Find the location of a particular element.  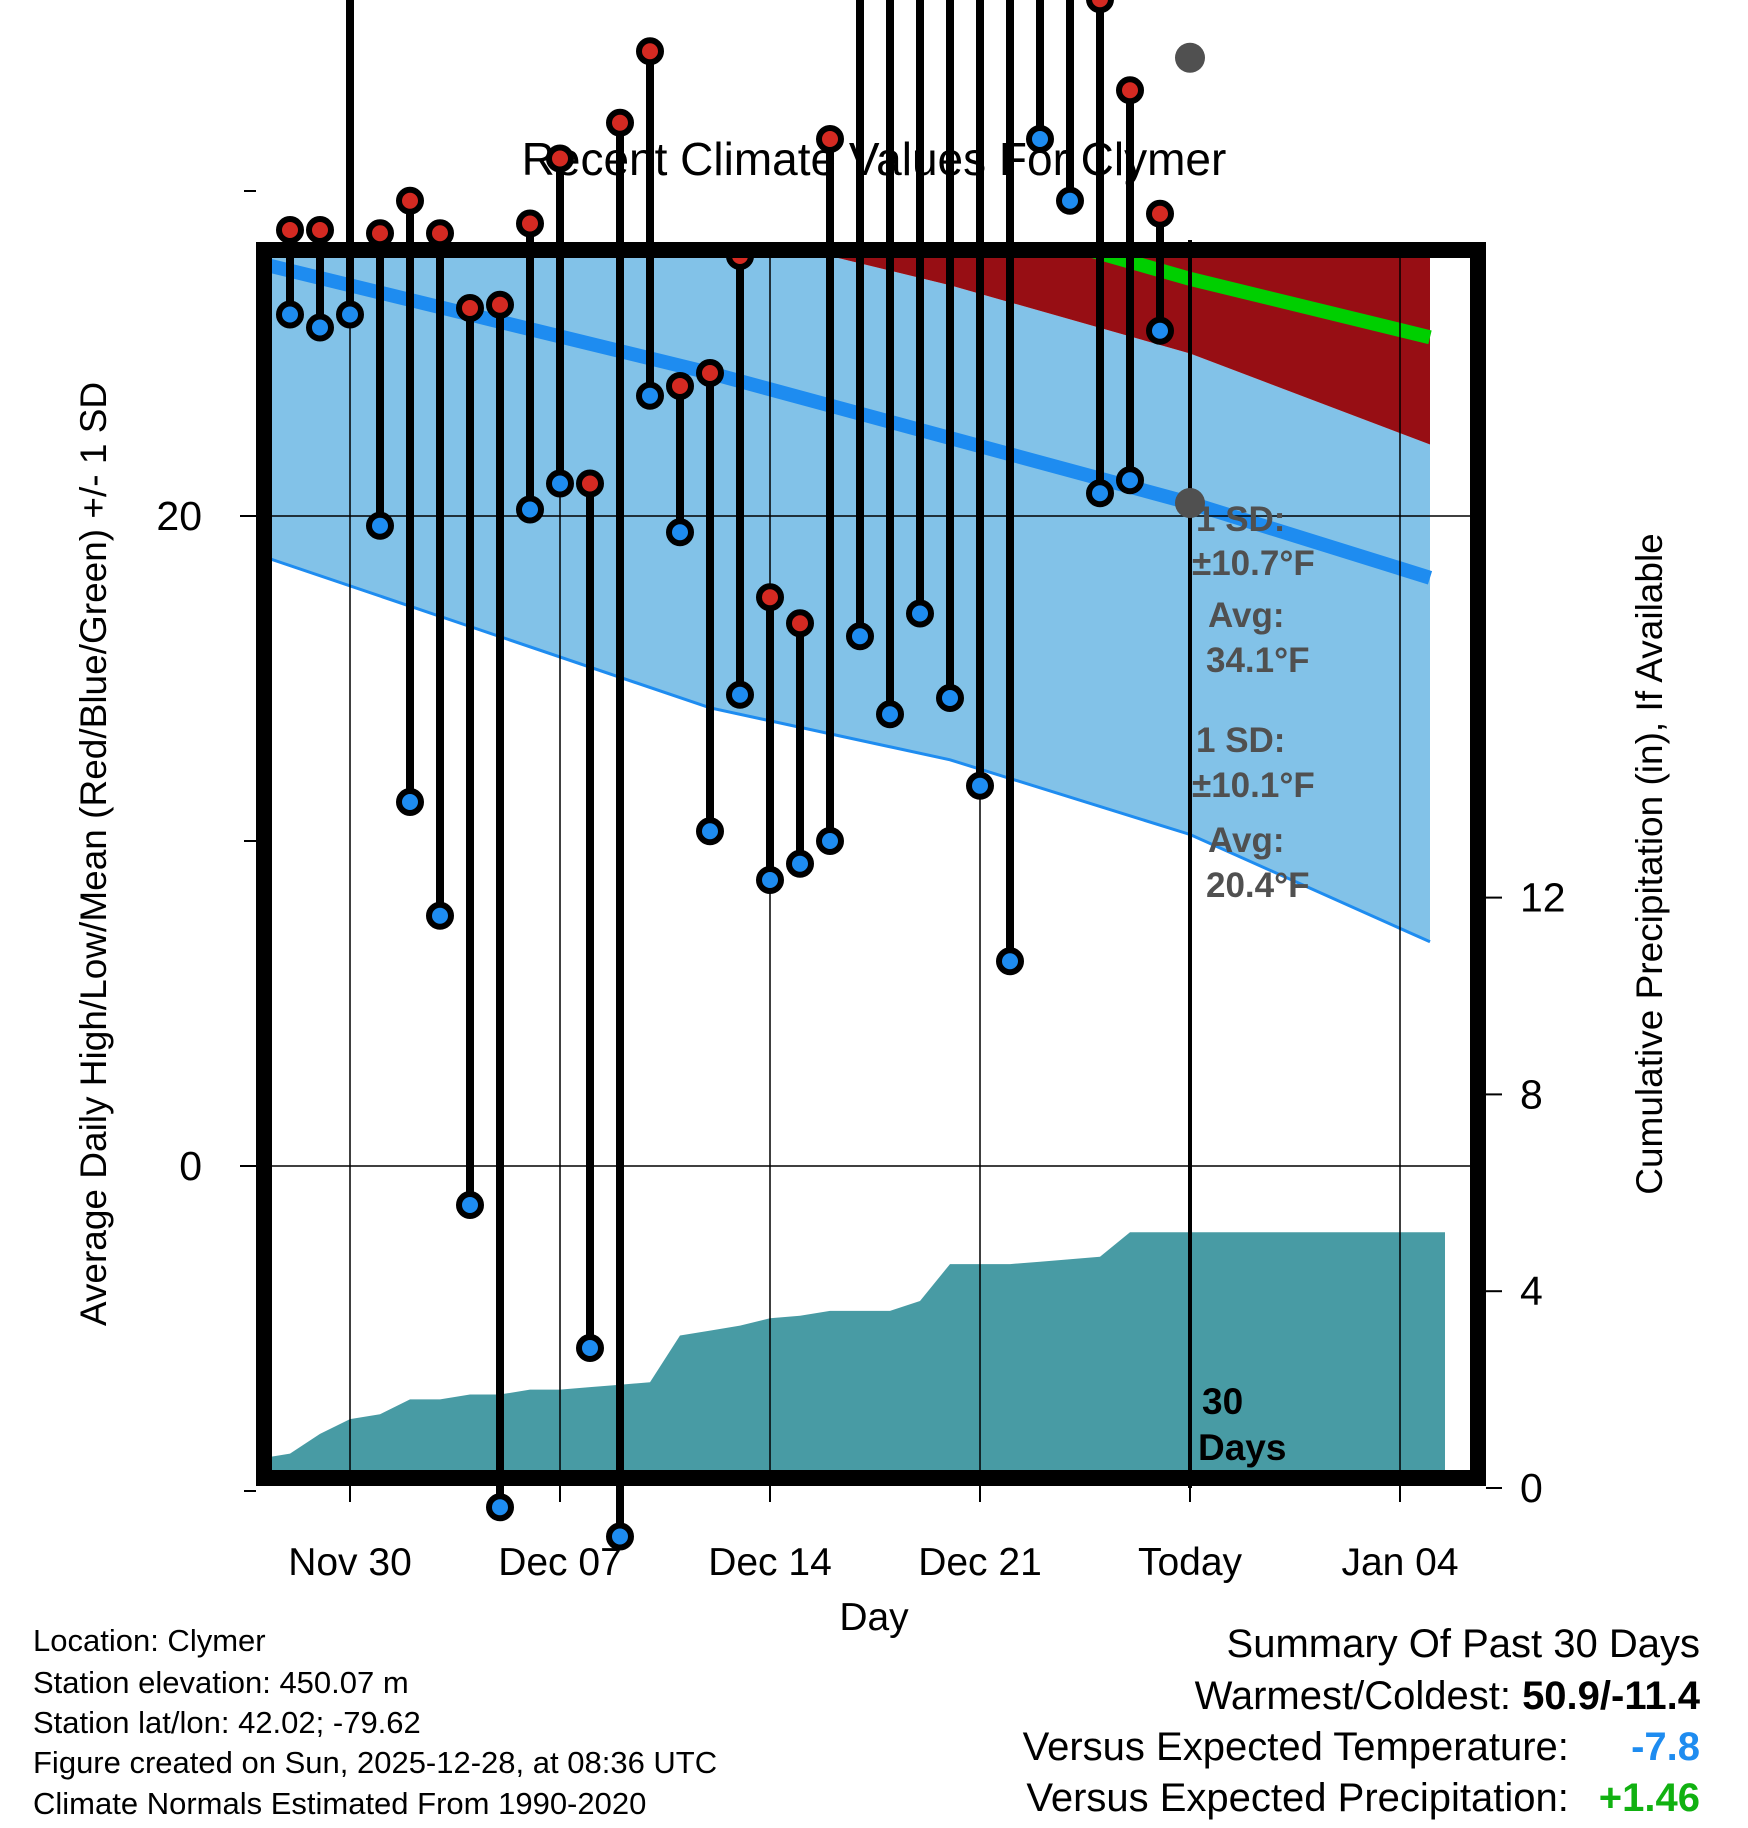

high-avg-value: 34.1°F is located at coordinates (1258, 660).